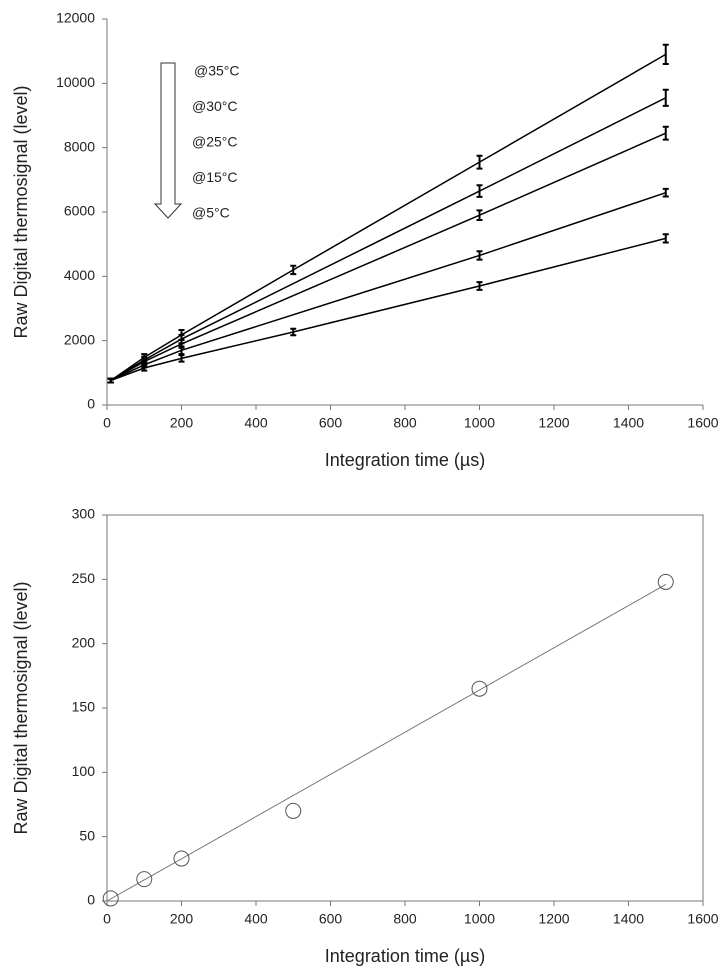 This screenshot has width=724, height=973. I want to click on y-tick-label: 50, so click(87, 835).